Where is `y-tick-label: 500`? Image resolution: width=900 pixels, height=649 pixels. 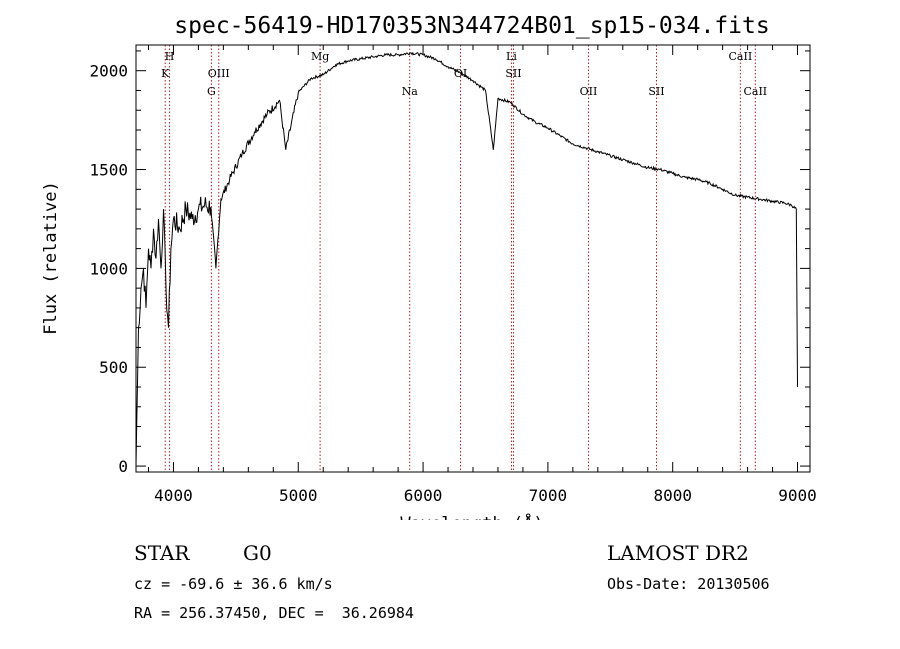
y-tick-label: 500 is located at coordinates (113, 367).